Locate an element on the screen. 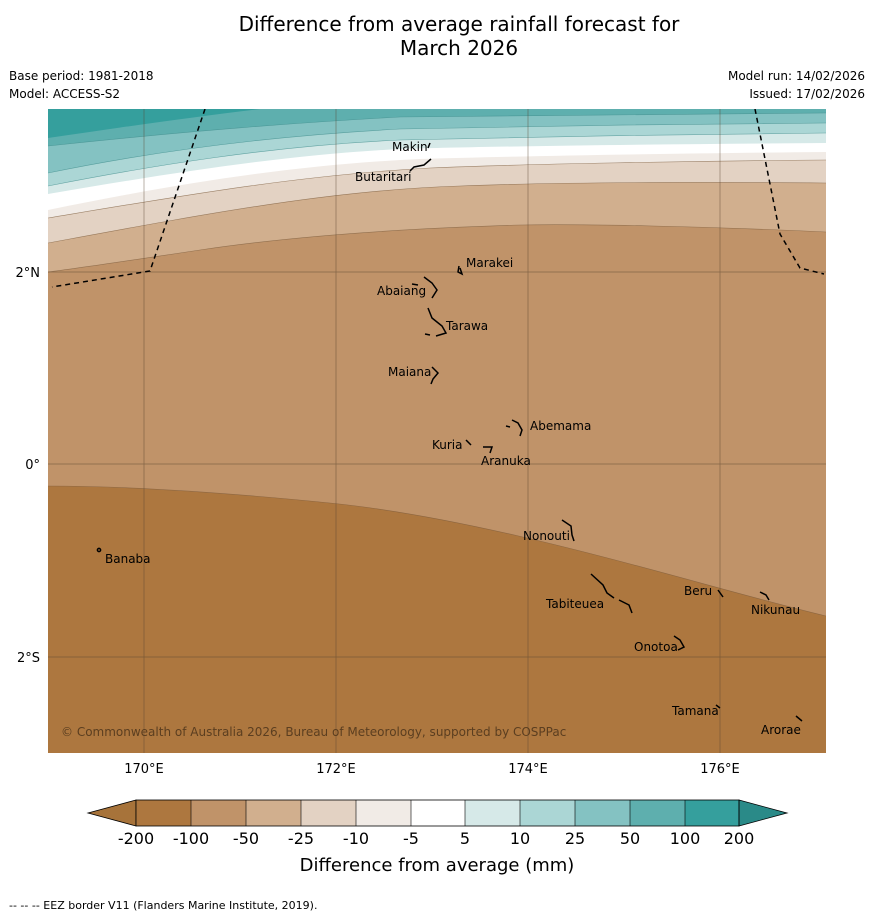  lon-tick-176e: 176°E is located at coordinates (720, 769).